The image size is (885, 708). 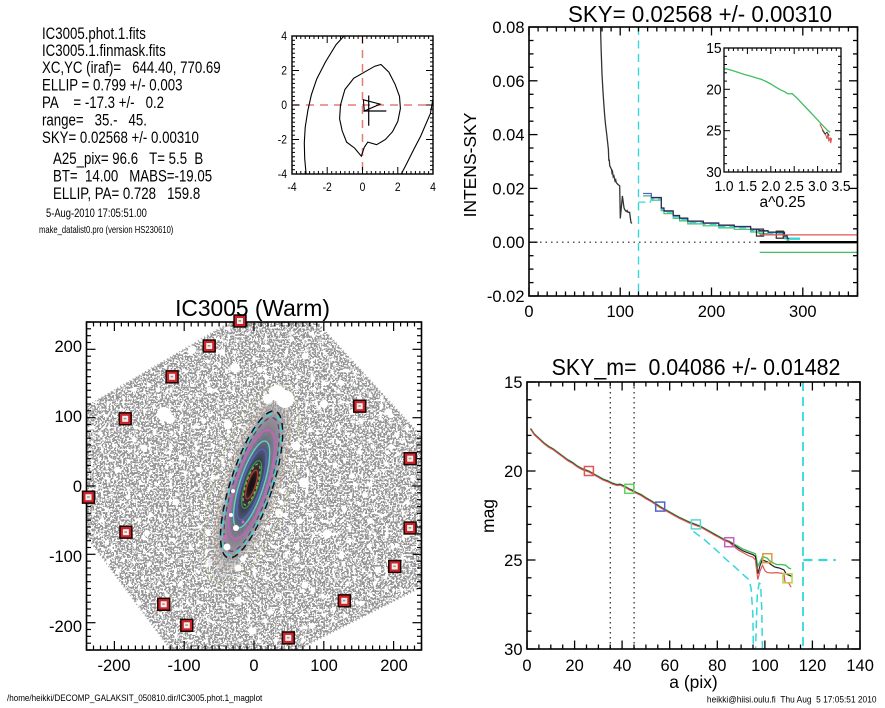 What do you see at coordinates (132, 176) in the screenshot?
I see `svg-text: BT= 14.00 MABS=-19.05` at bounding box center [132, 176].